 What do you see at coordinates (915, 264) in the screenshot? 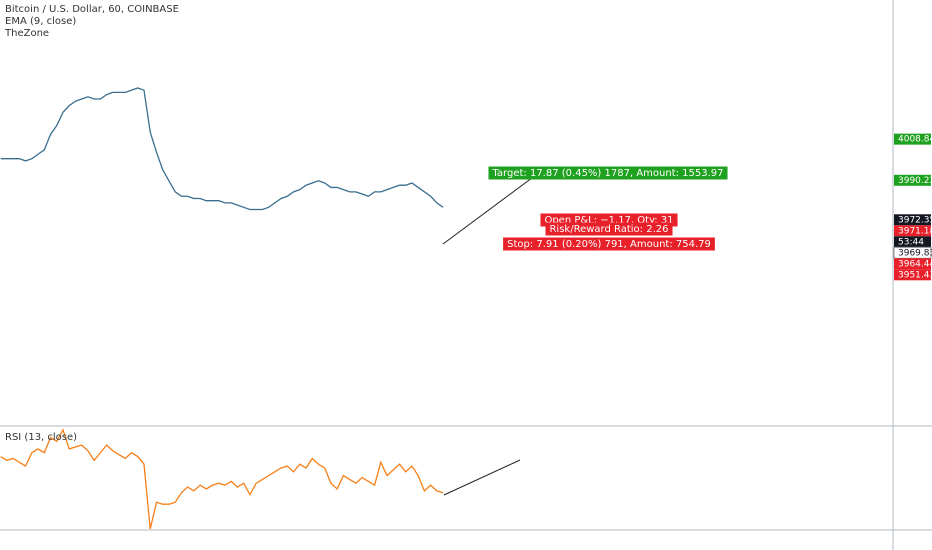
I see `price-label: 3964.44` at bounding box center [915, 264].